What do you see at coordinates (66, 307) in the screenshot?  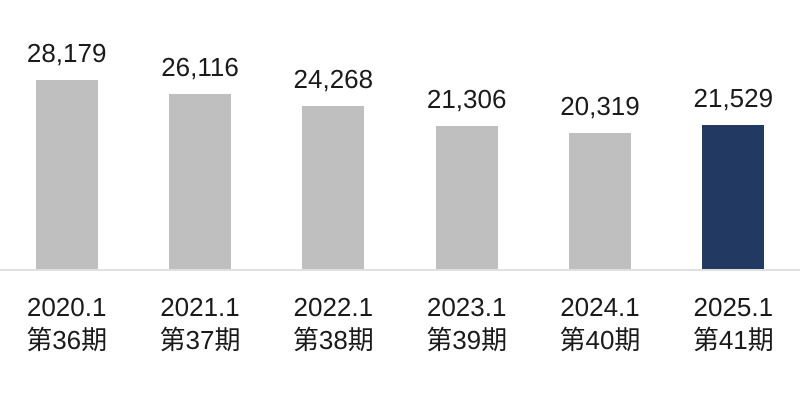 I see `x-axis-label-period: 2020.1` at bounding box center [66, 307].